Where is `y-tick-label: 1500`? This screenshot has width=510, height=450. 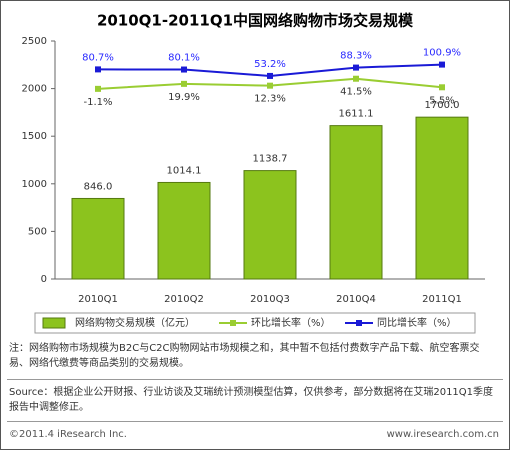 y-tick-label: 1500 is located at coordinates (34, 136).